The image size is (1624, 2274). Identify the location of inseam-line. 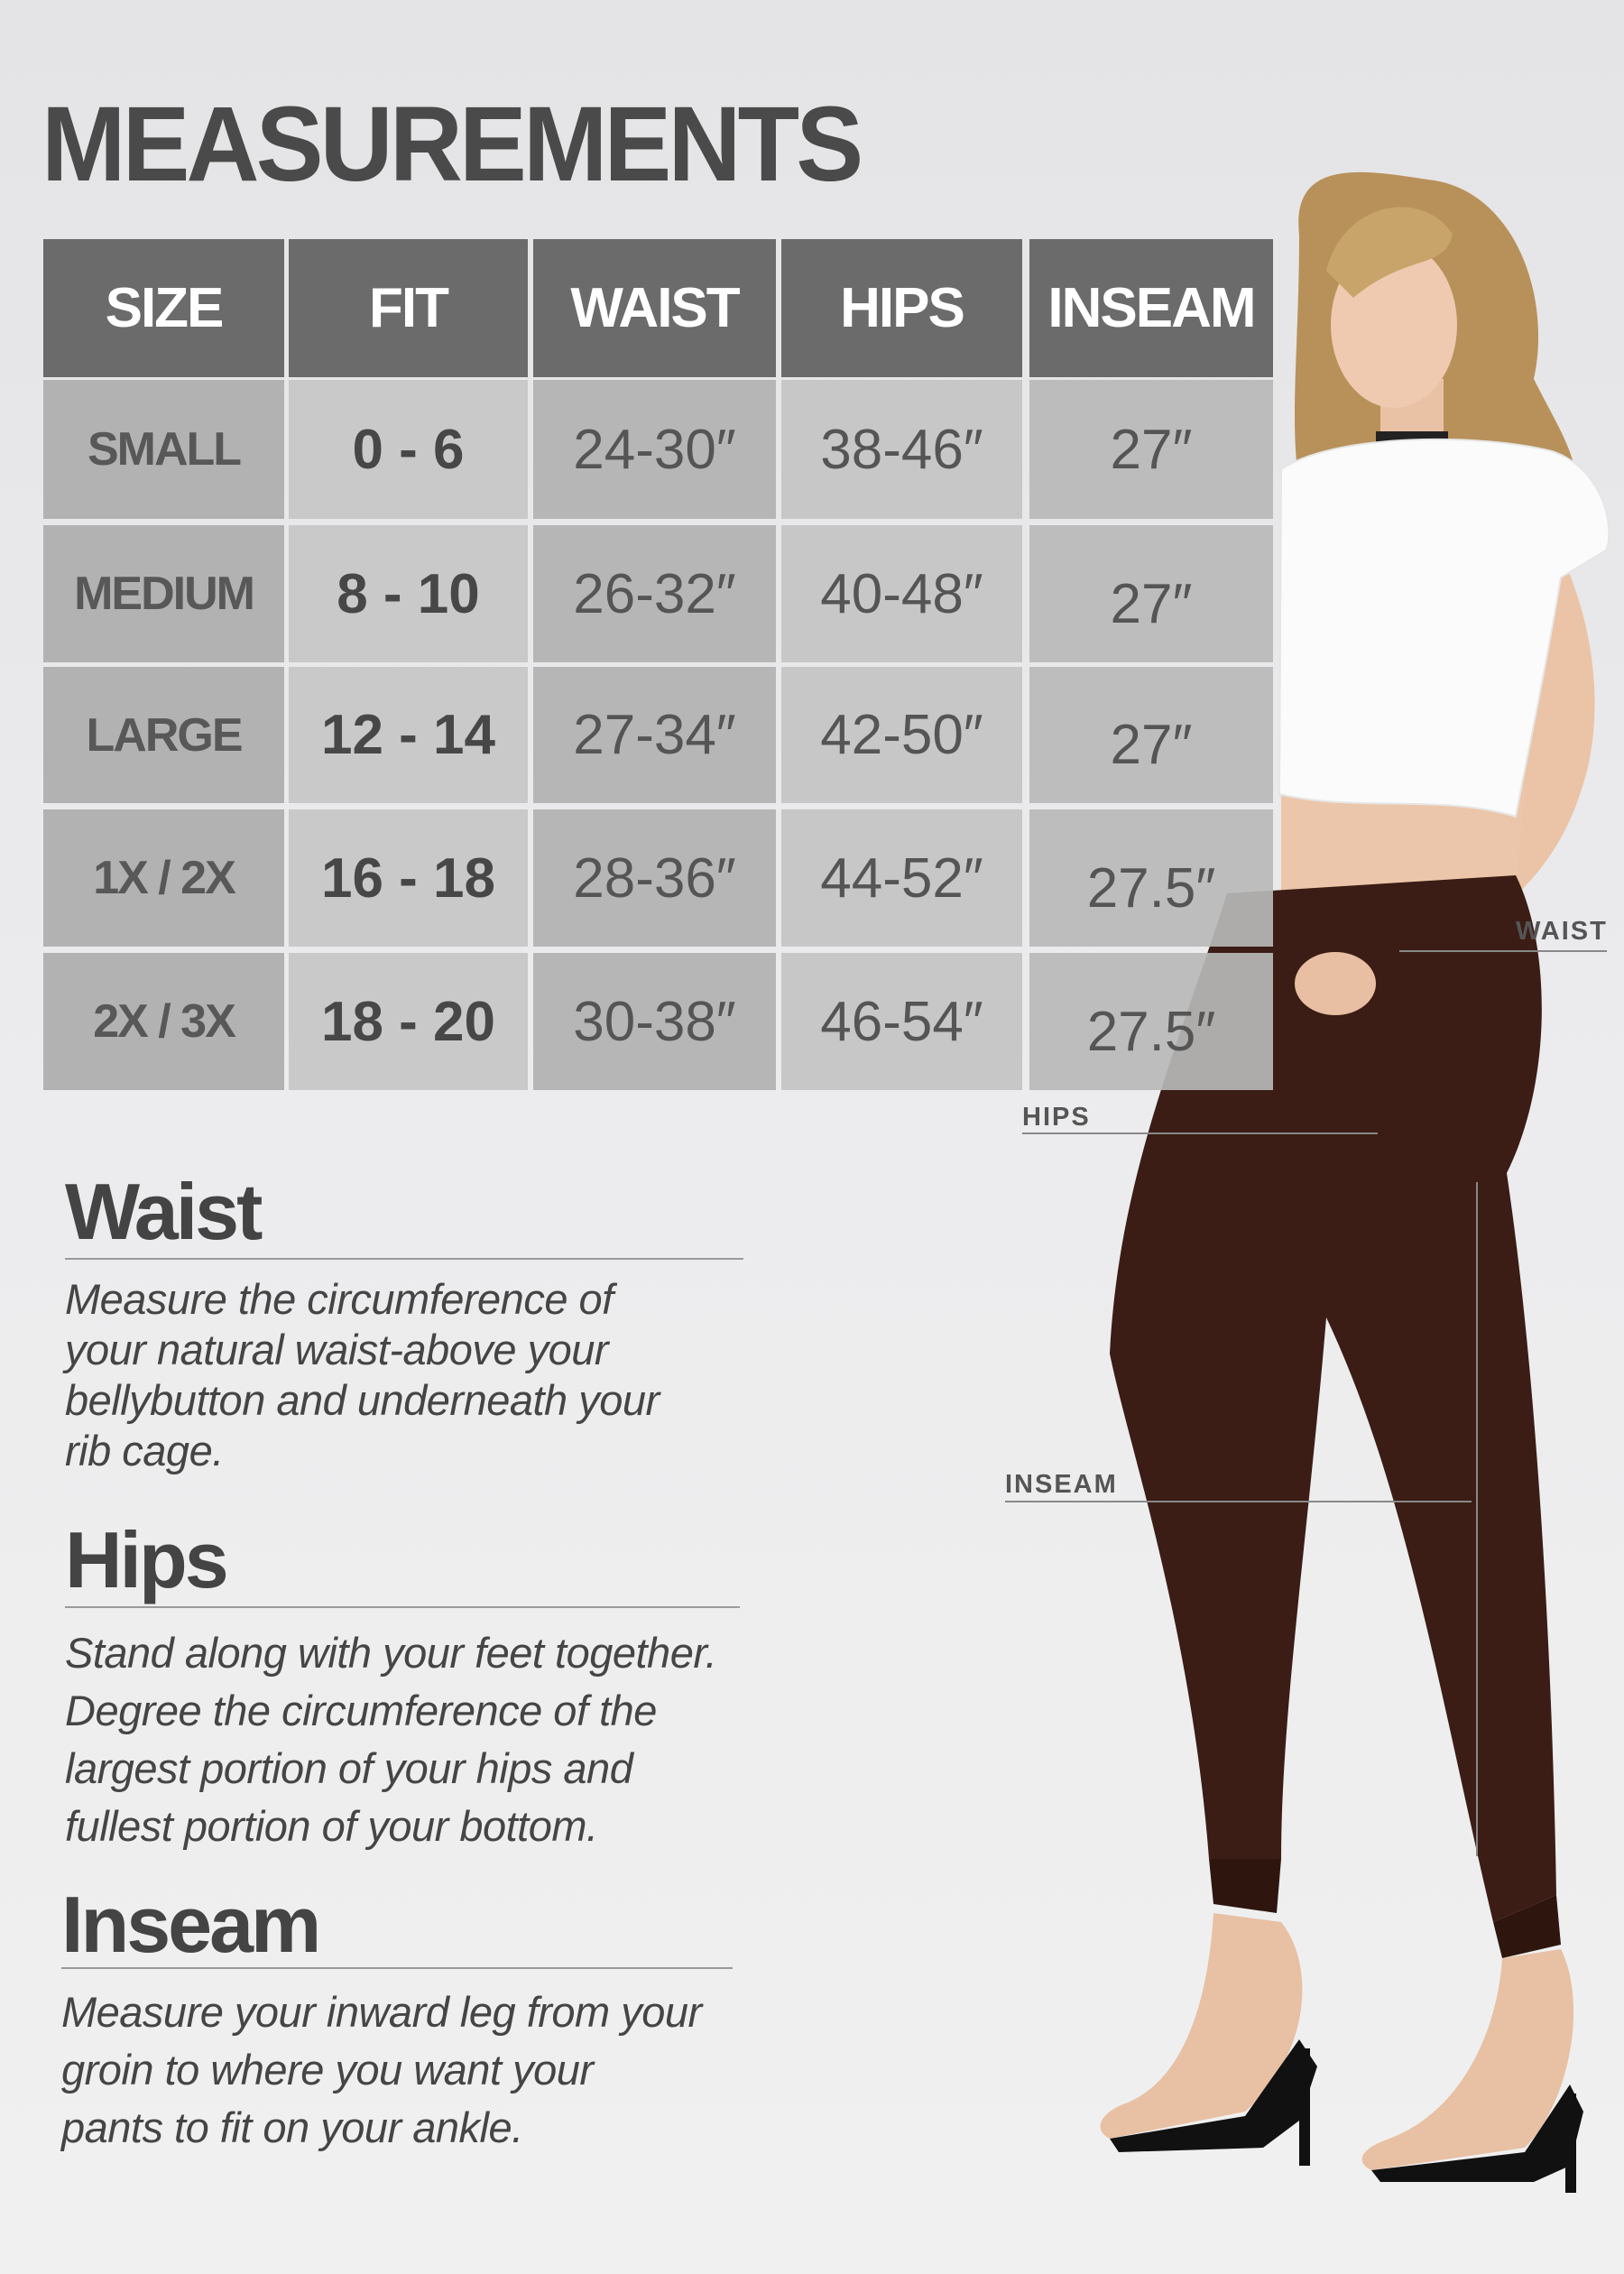
(1239, 1501).